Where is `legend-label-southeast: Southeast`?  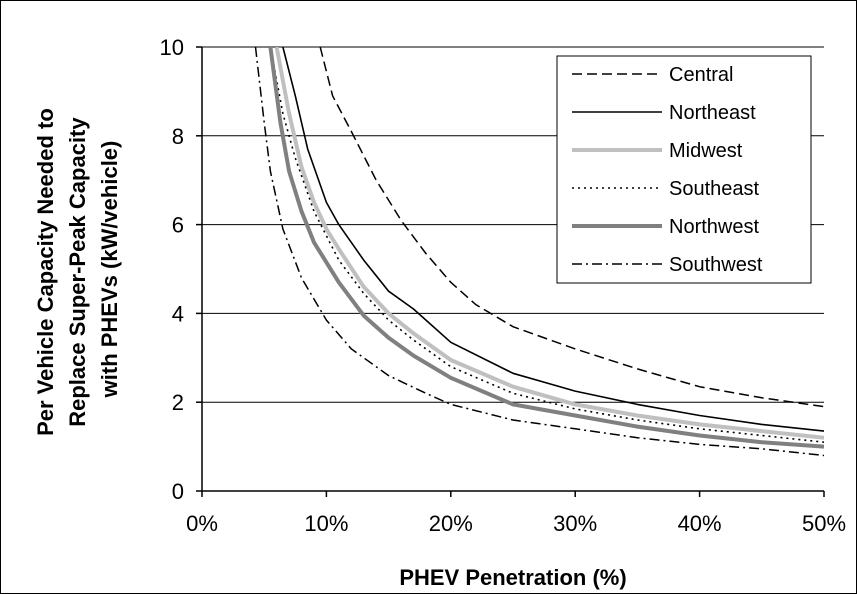
legend-label-southeast: Southeast is located at coordinates (714, 189).